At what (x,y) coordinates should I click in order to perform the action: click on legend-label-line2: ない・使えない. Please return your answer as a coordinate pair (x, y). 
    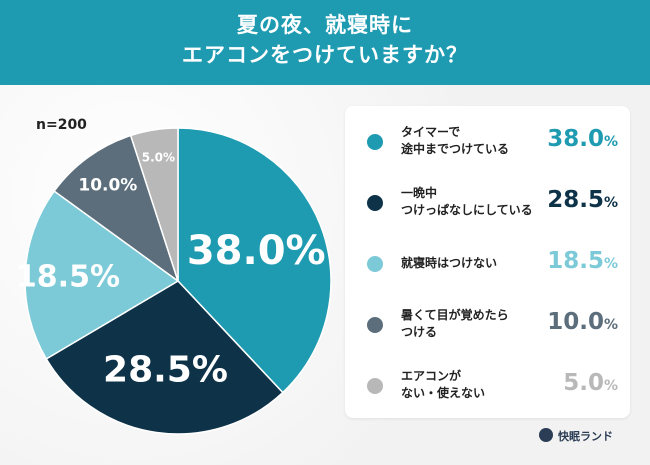
    Looking at the image, I should click on (443, 393).